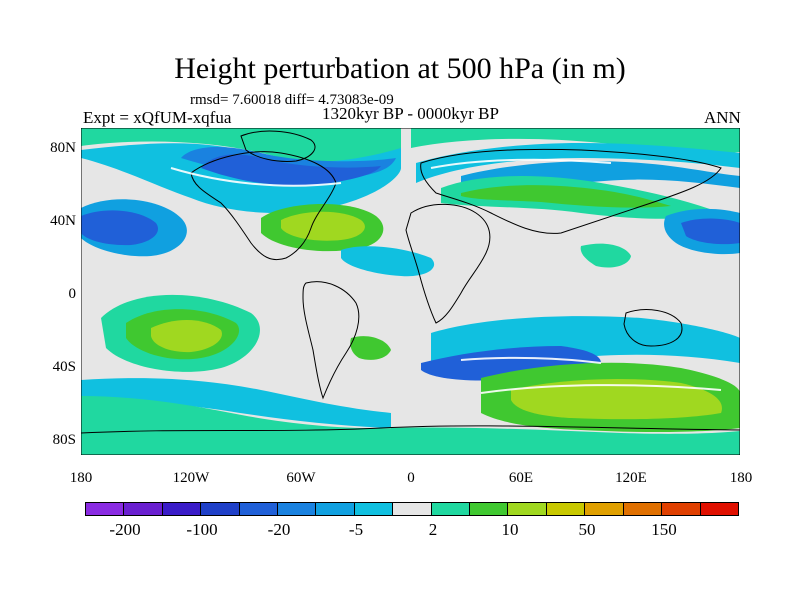 This screenshot has width=800, height=600. What do you see at coordinates (410, 113) in the screenshot?
I see `period-label: 1320kyr BP - 0000kyr BP` at bounding box center [410, 113].